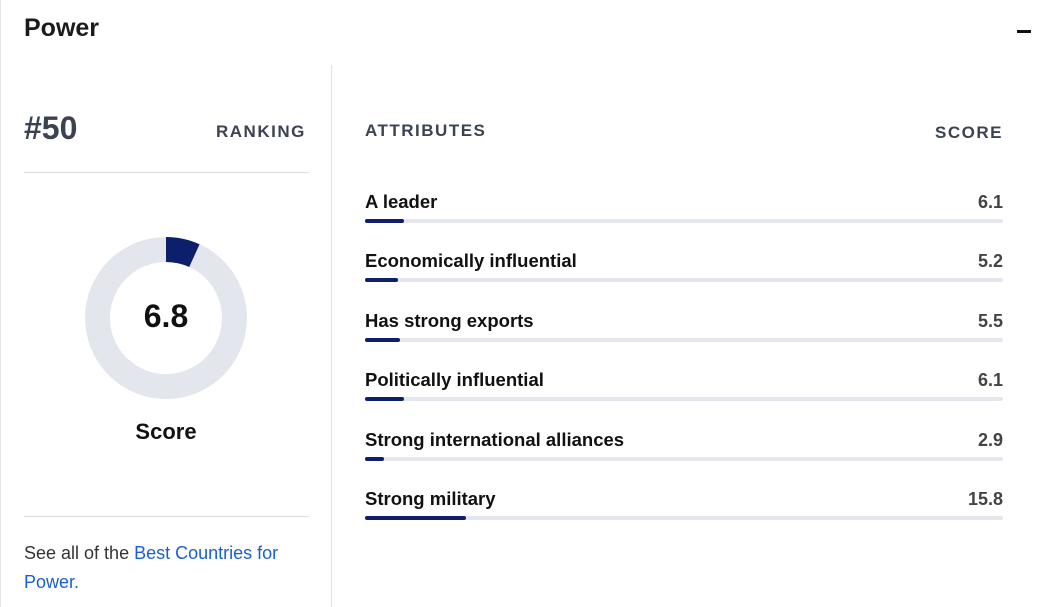 This screenshot has width=1049, height=607. Describe the element at coordinates (495, 439) in the screenshot. I see `attribute-name: Strong international alliances` at that location.